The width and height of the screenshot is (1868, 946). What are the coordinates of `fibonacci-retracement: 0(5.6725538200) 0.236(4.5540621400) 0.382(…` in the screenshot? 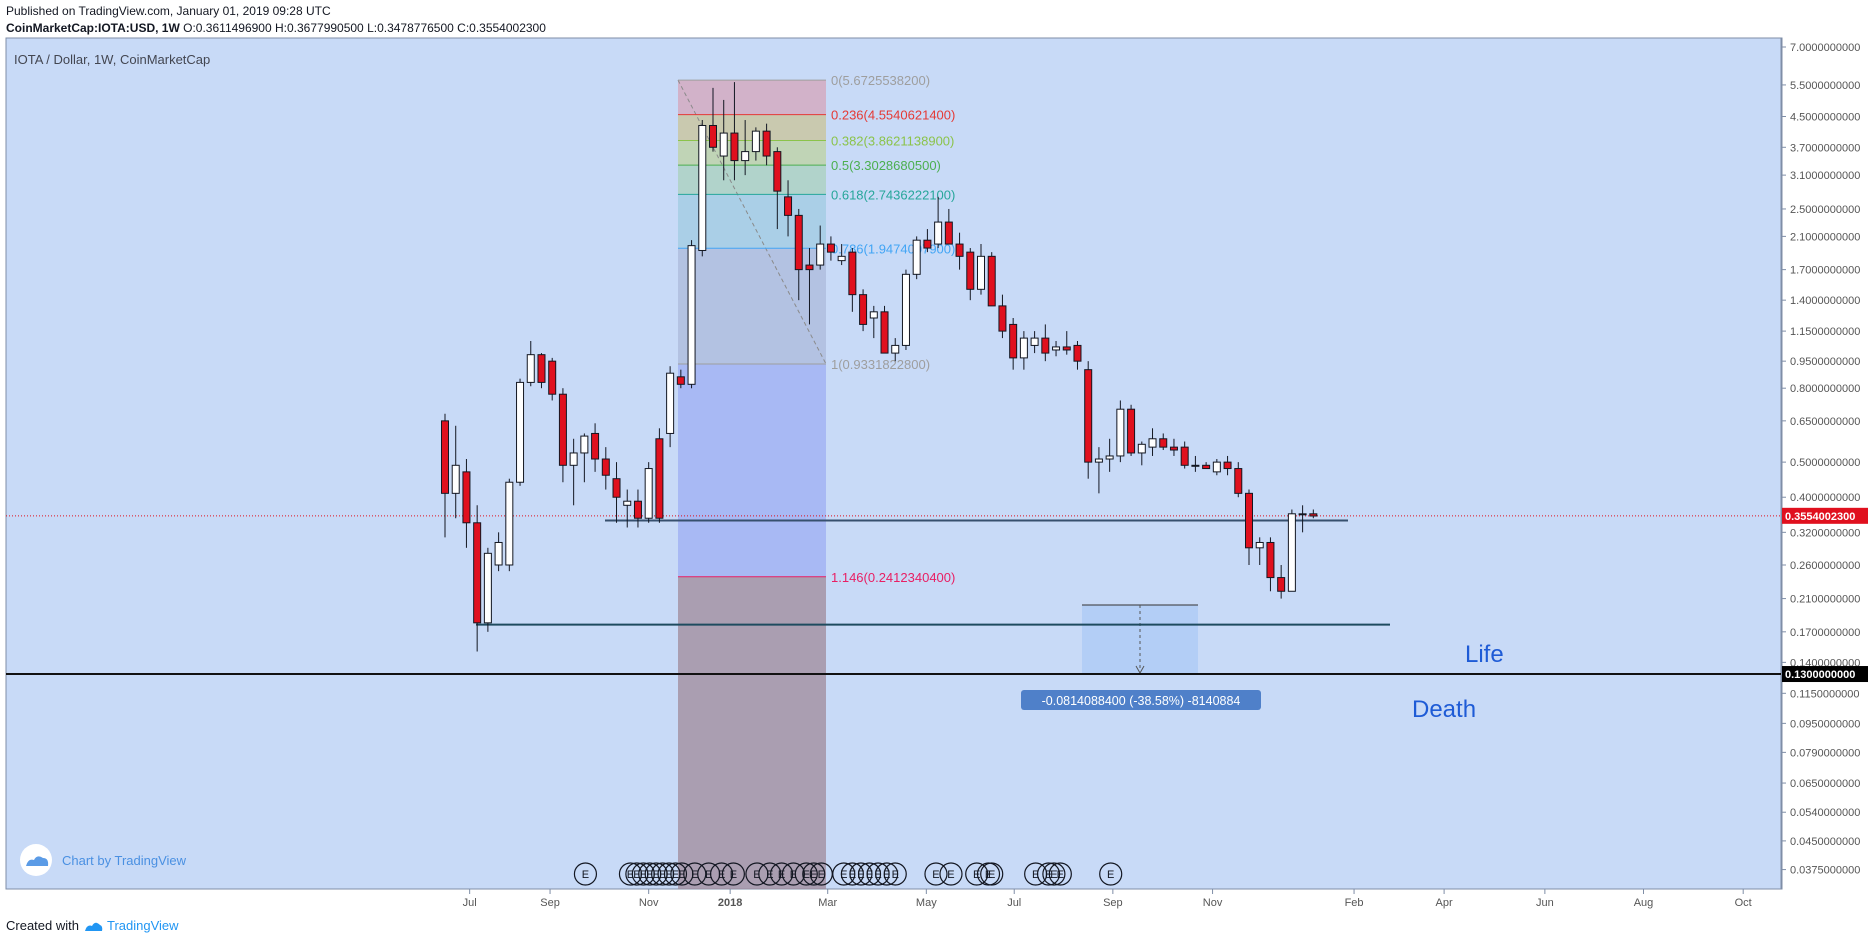 It's located at (816, 481).